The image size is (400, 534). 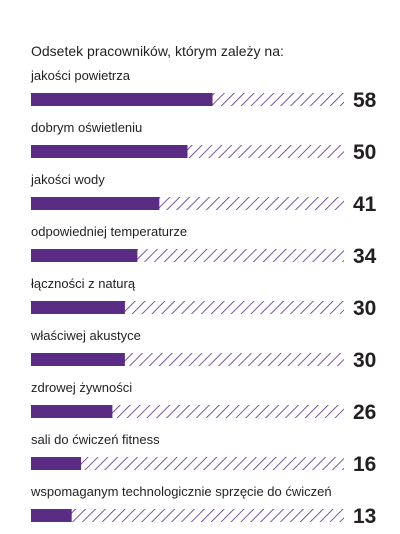 What do you see at coordinates (80, 75) in the screenshot?
I see `category-label: jakości powietrza` at bounding box center [80, 75].